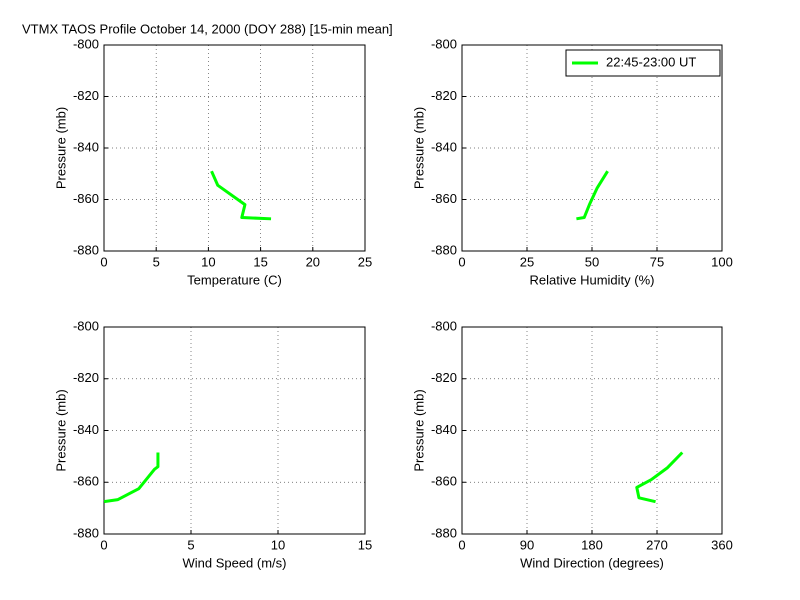 The height and width of the screenshot is (600, 800). What do you see at coordinates (234, 279) in the screenshot?
I see `x-axis-label: Temperature (C)` at bounding box center [234, 279].